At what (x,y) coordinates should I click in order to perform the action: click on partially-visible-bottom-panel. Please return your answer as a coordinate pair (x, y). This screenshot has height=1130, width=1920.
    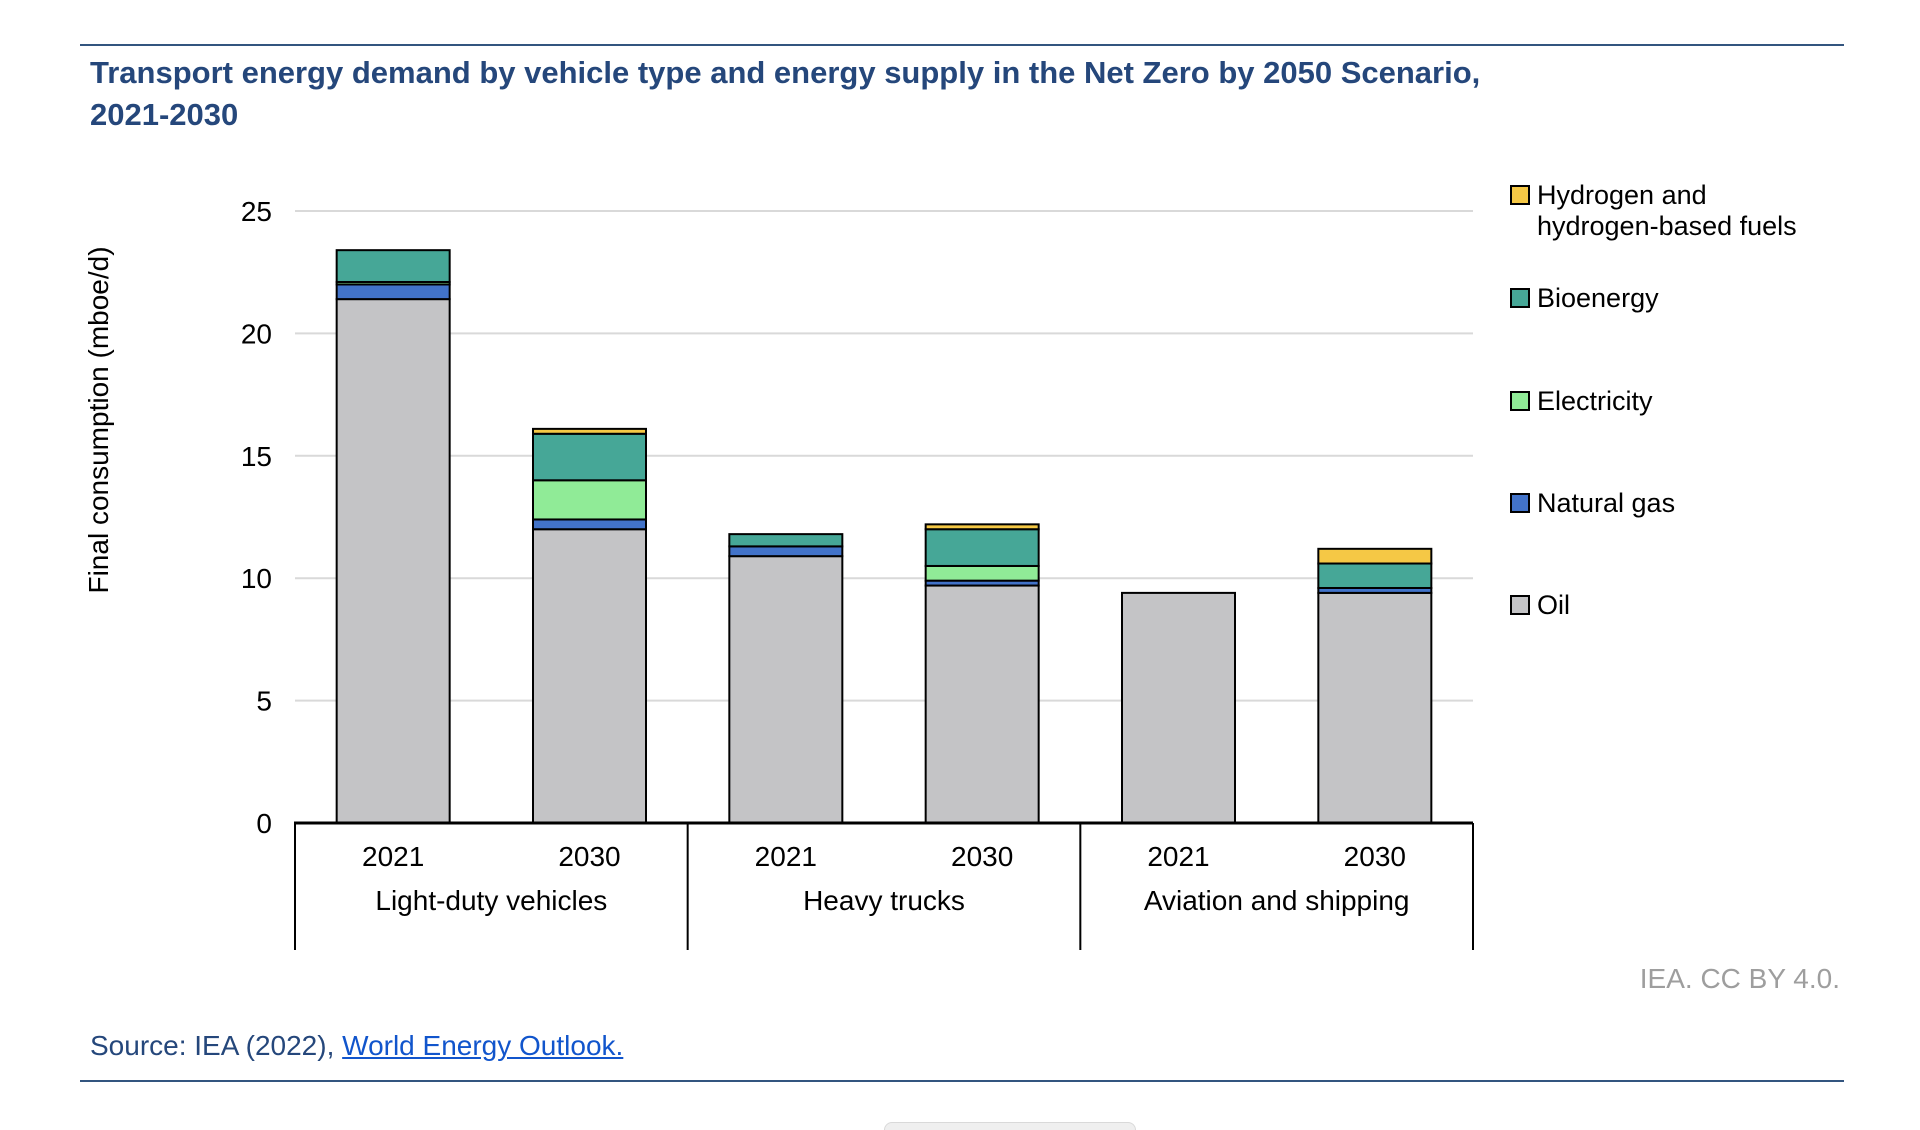
    Looking at the image, I should click on (1010, 1126).